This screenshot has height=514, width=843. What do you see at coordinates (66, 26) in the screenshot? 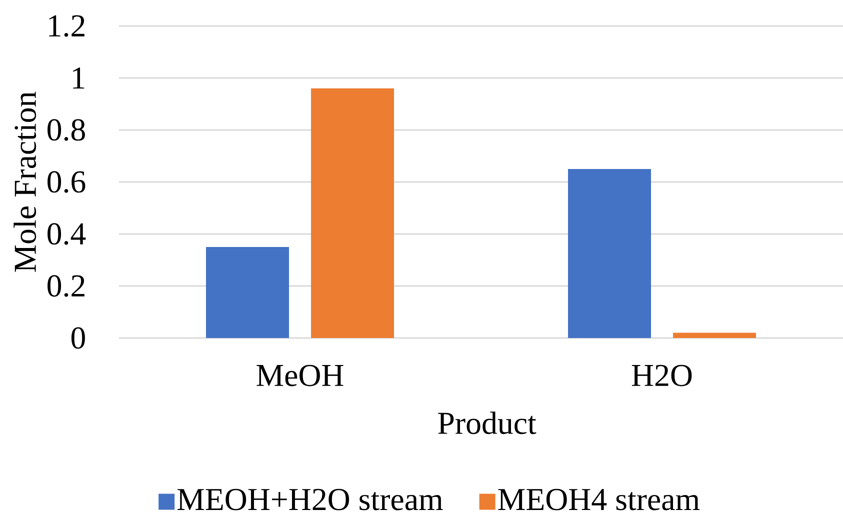
I see `y-tick-label: 1.2` at bounding box center [66, 26].